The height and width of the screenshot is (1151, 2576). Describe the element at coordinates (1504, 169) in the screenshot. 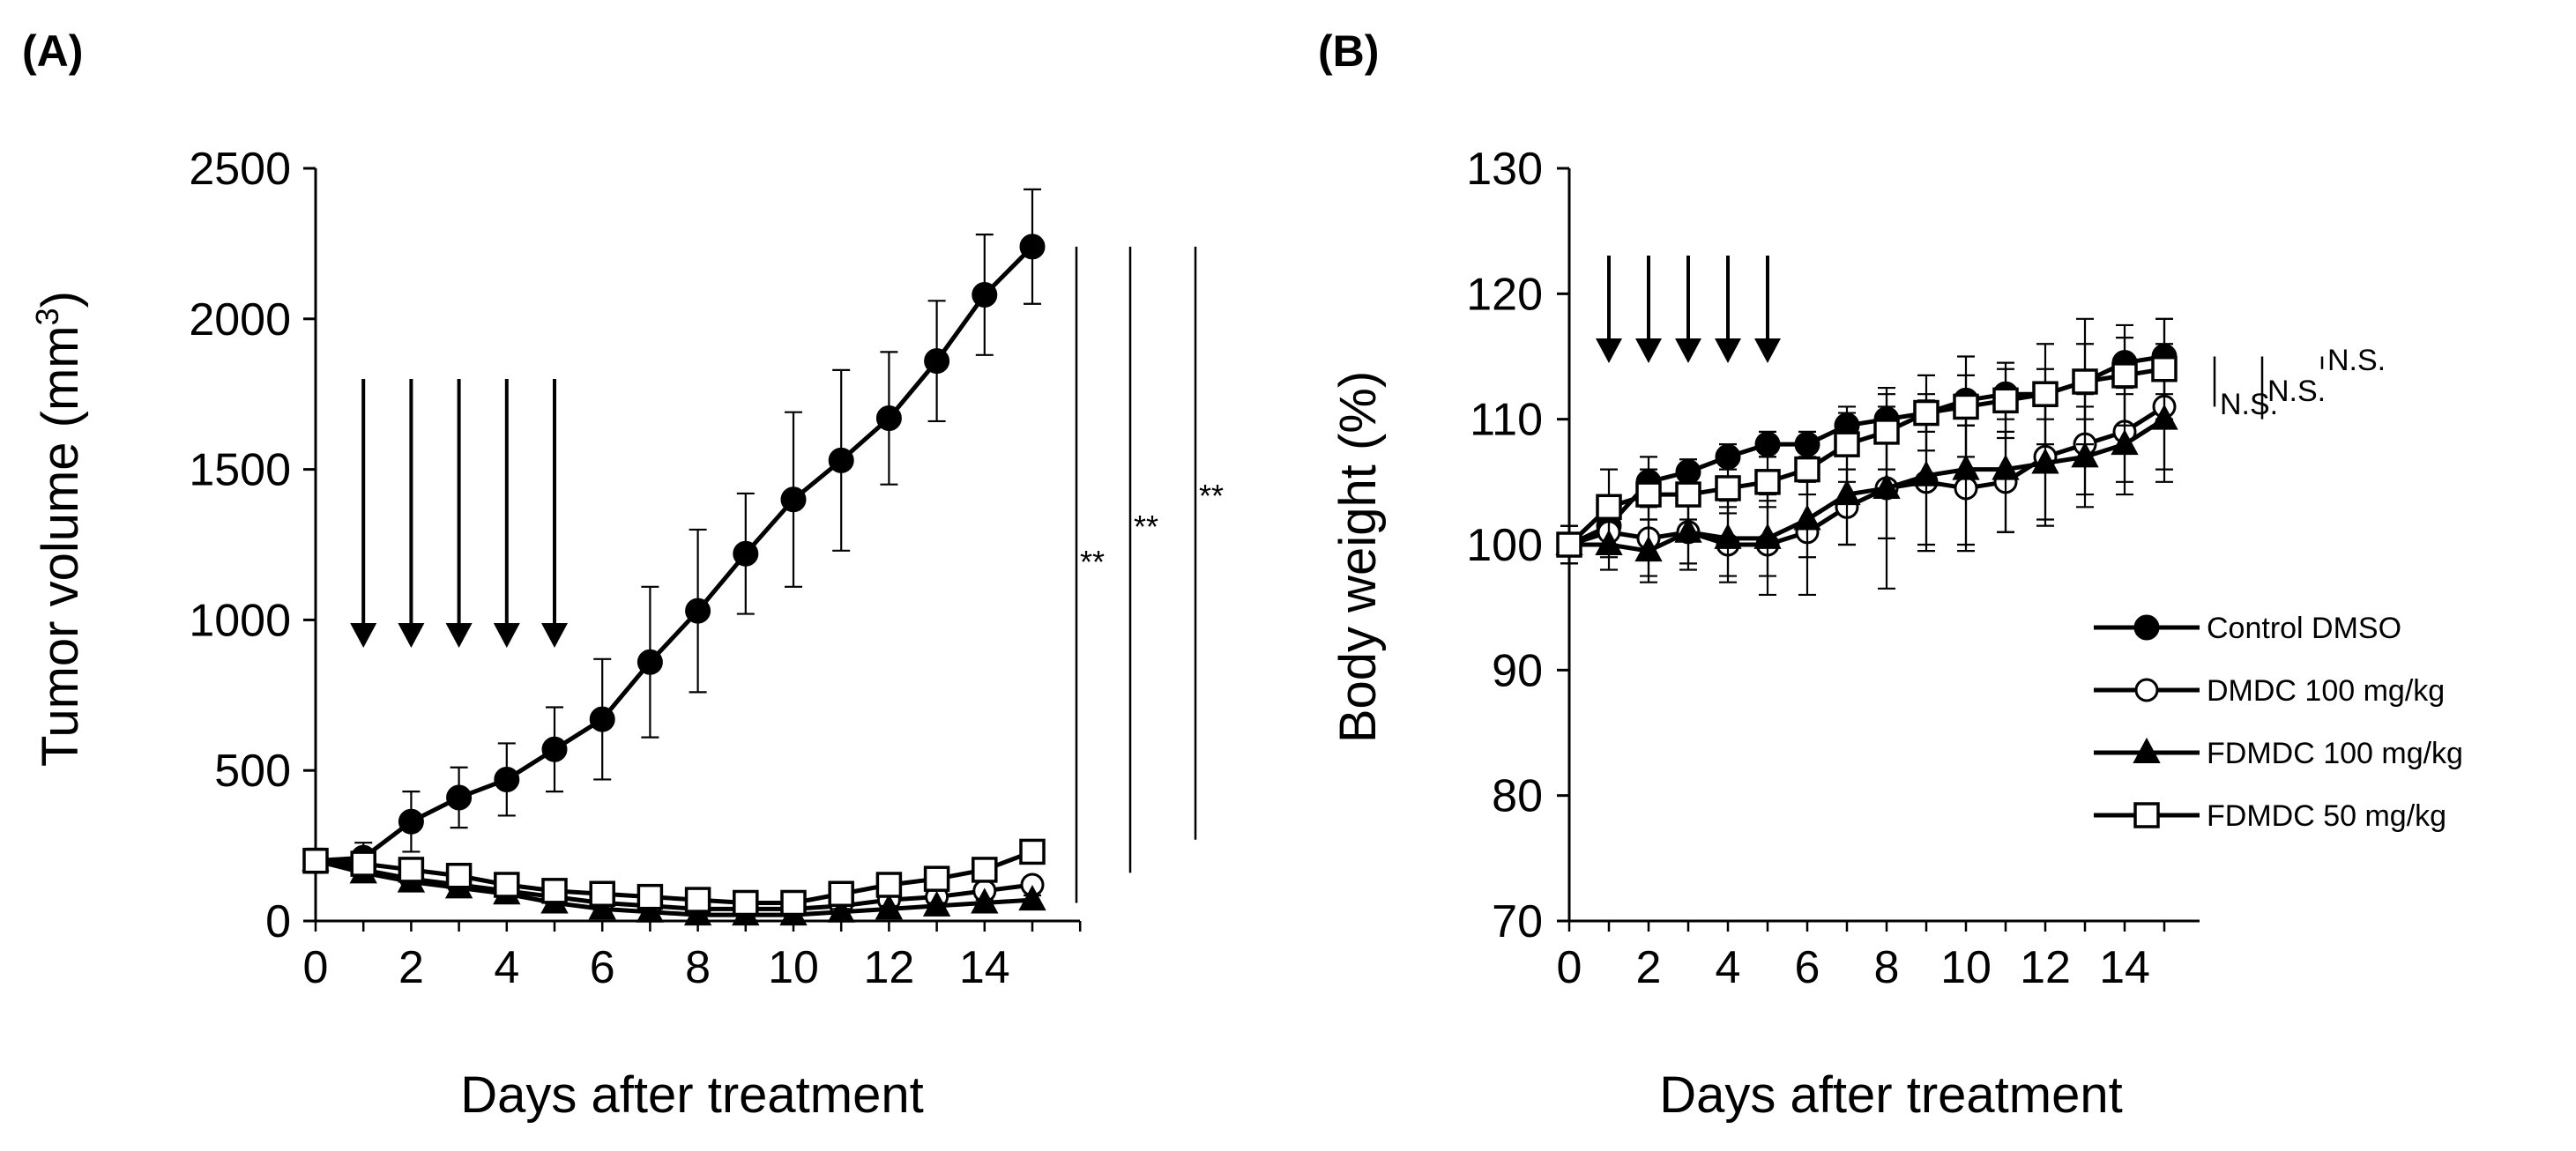

I see `y-tick-label: 130` at that location.